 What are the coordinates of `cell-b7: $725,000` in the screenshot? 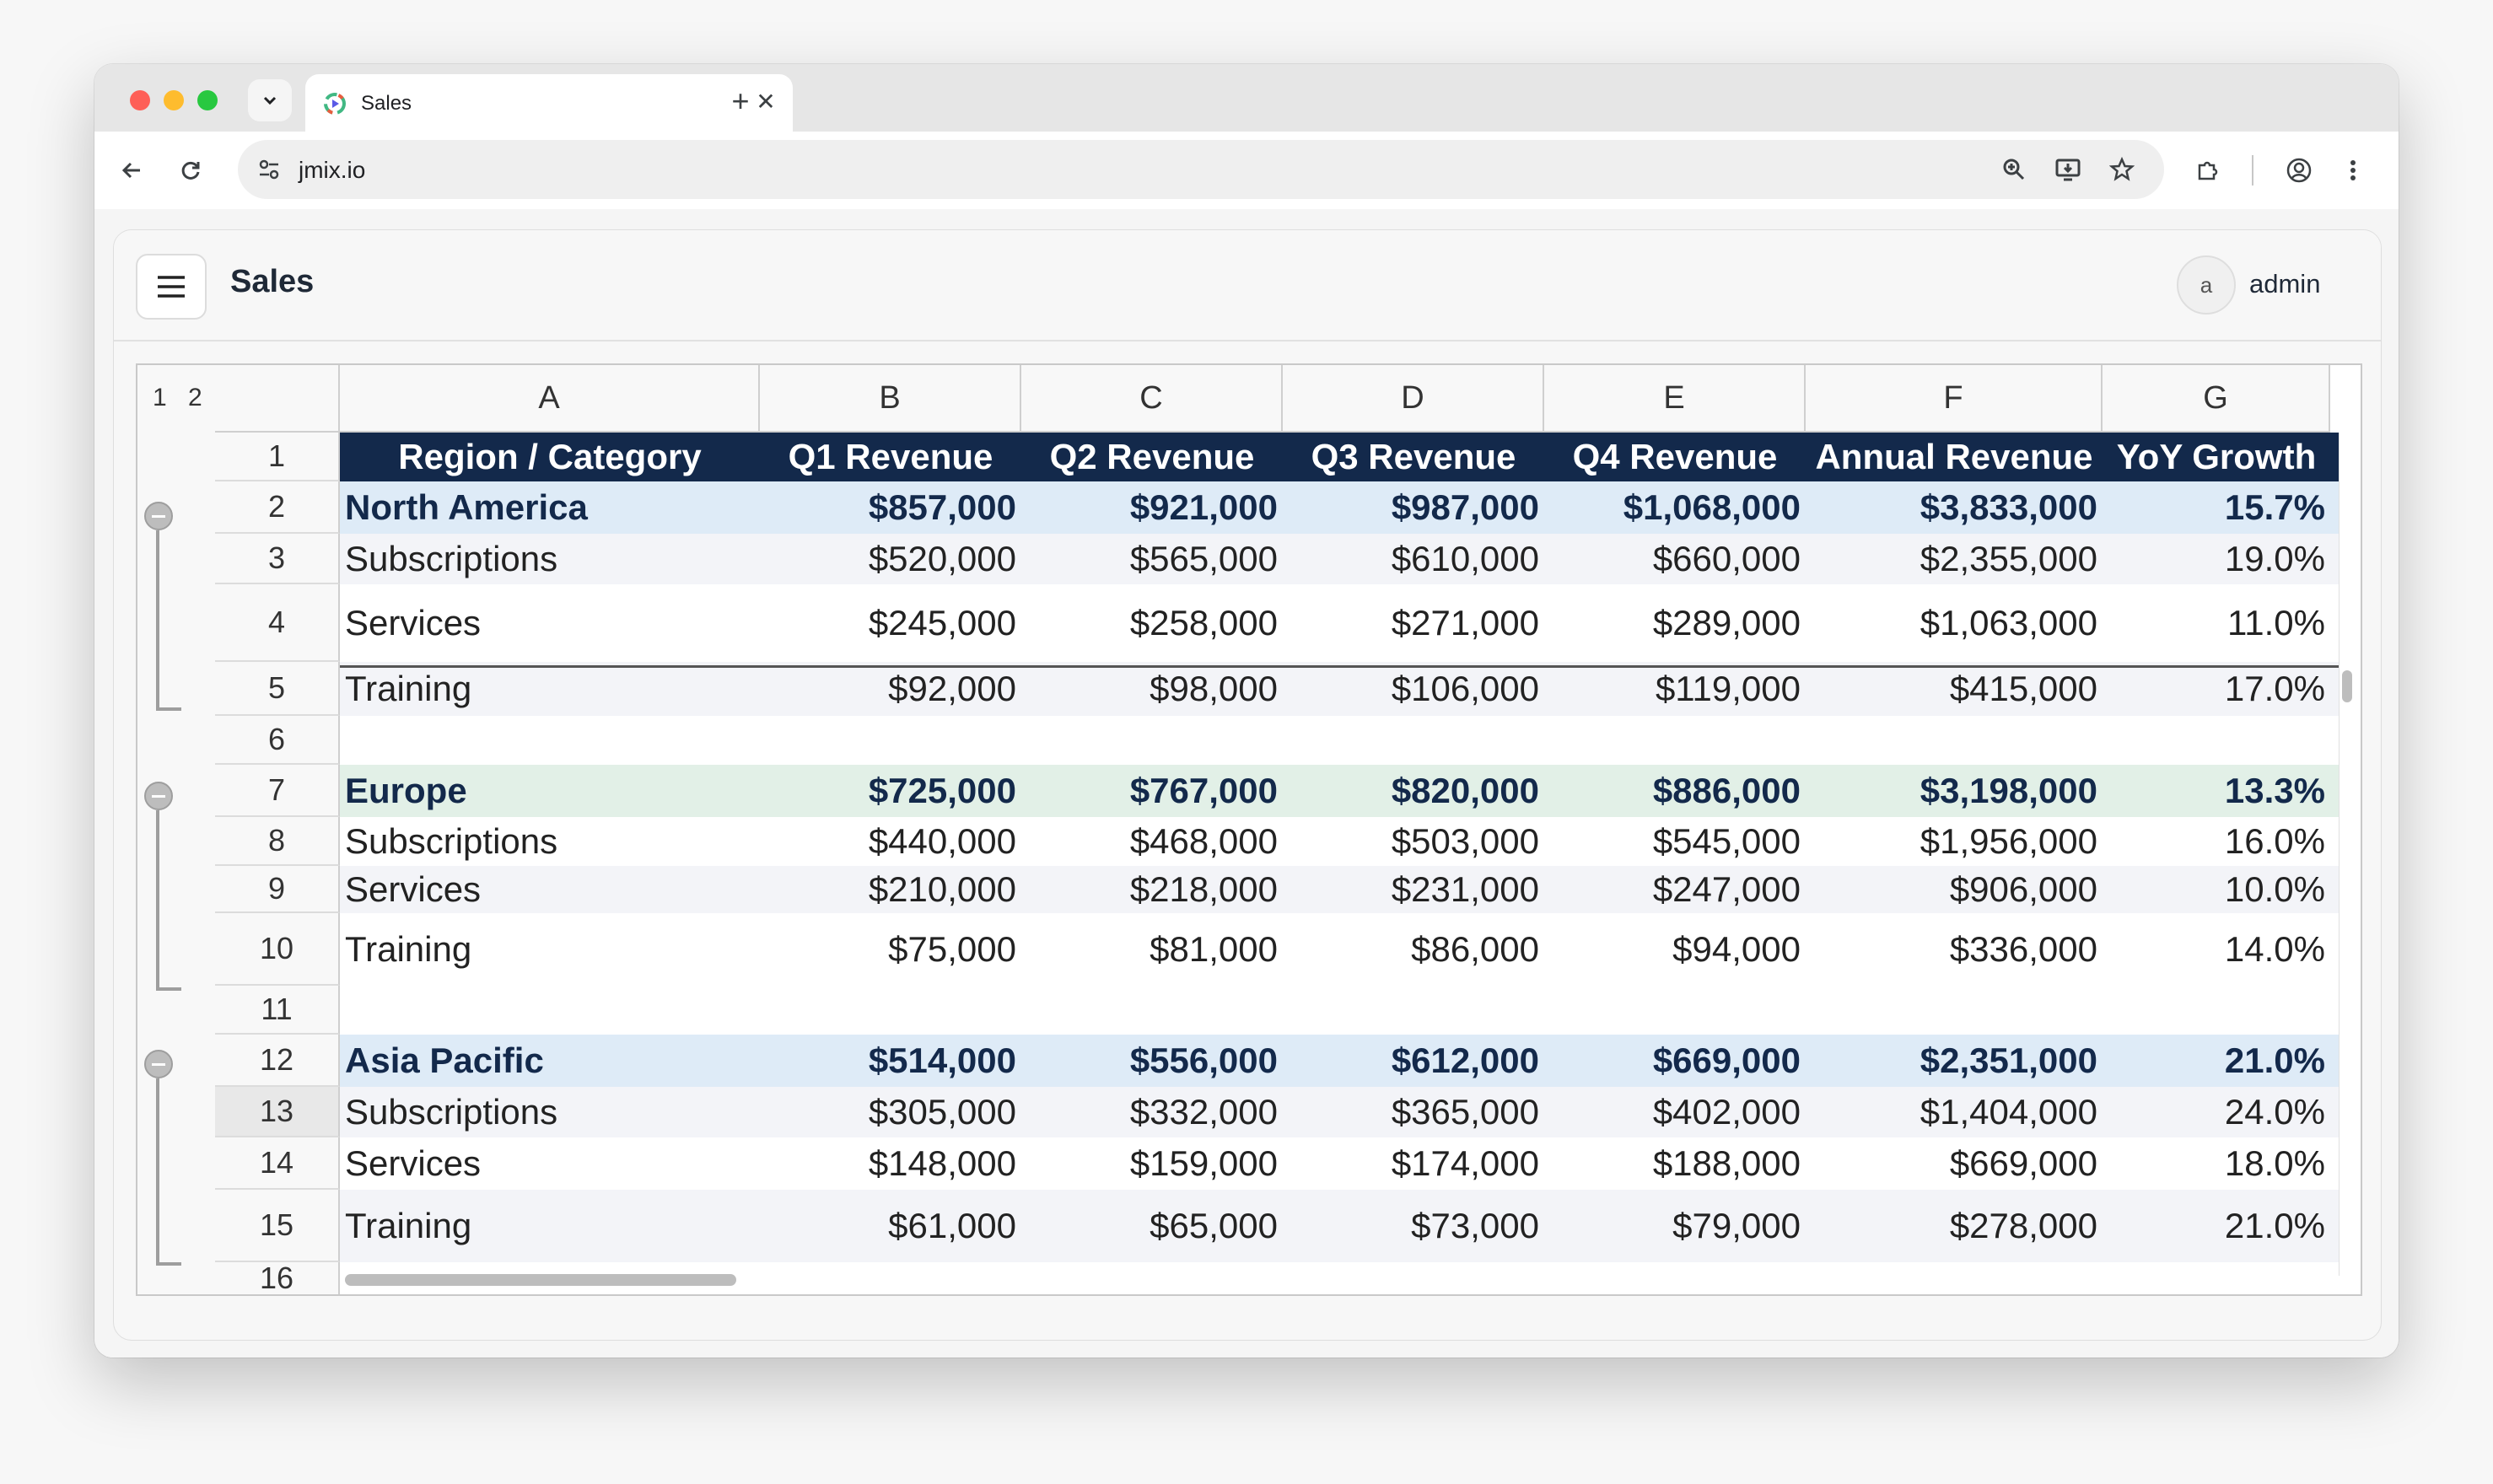 It's located at (942, 790).